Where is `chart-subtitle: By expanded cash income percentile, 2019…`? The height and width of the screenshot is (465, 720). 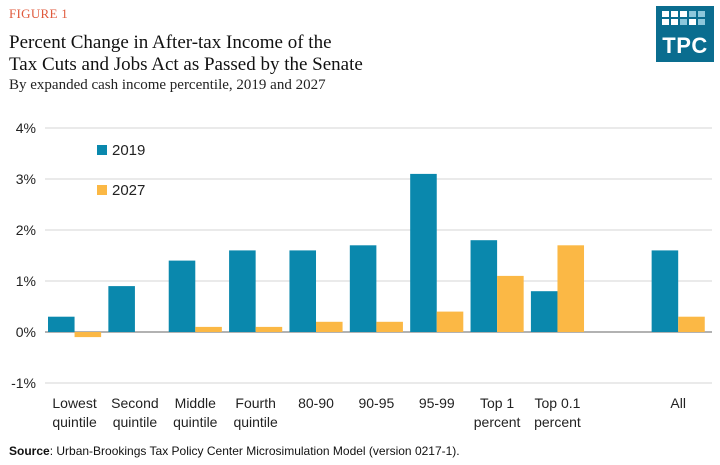
chart-subtitle: By expanded cash income percentile, 2019… is located at coordinates (167, 85).